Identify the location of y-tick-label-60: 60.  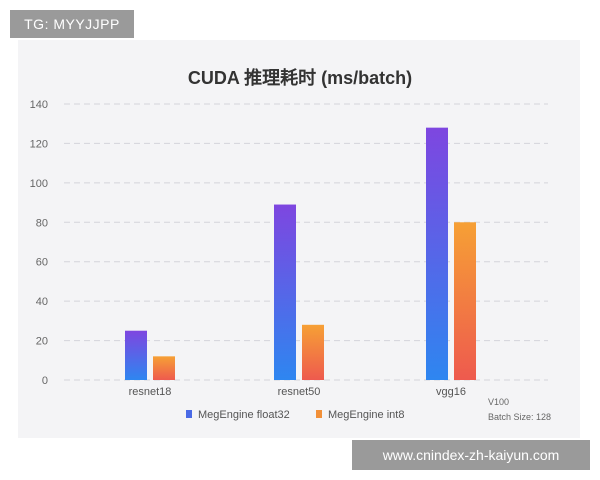
(42, 263).